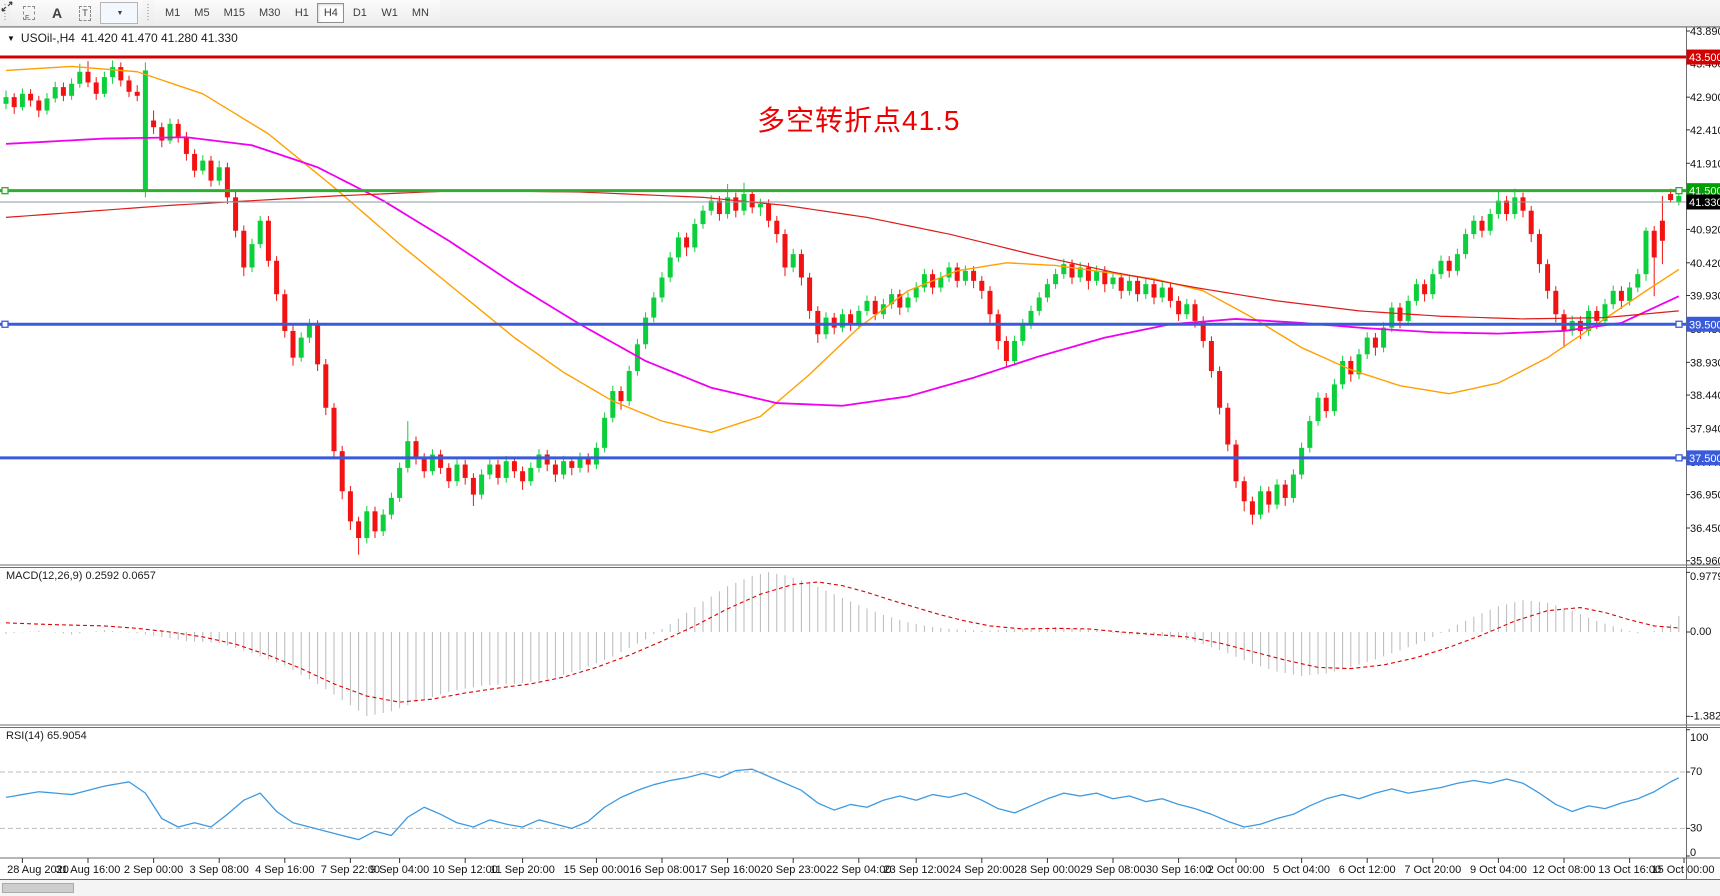 The width and height of the screenshot is (1720, 896). I want to click on date-tick-label: 16 Sep 08:00, so click(661, 870).